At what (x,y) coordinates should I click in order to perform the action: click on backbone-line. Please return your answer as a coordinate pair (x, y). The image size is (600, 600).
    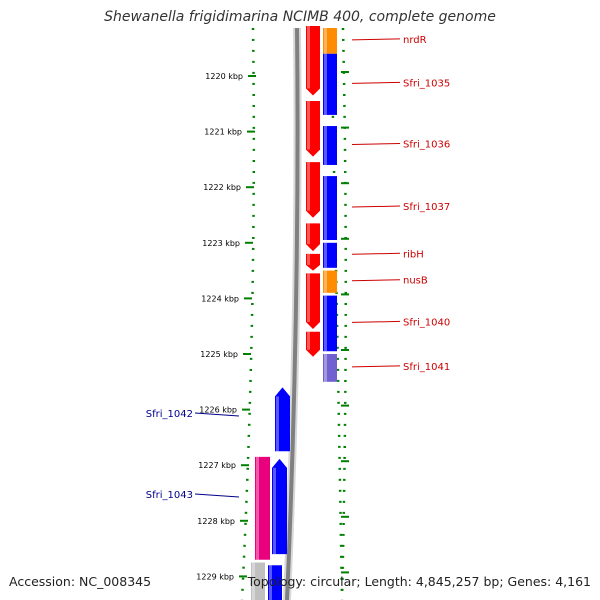
    Looking at the image, I should click on (292, 313).